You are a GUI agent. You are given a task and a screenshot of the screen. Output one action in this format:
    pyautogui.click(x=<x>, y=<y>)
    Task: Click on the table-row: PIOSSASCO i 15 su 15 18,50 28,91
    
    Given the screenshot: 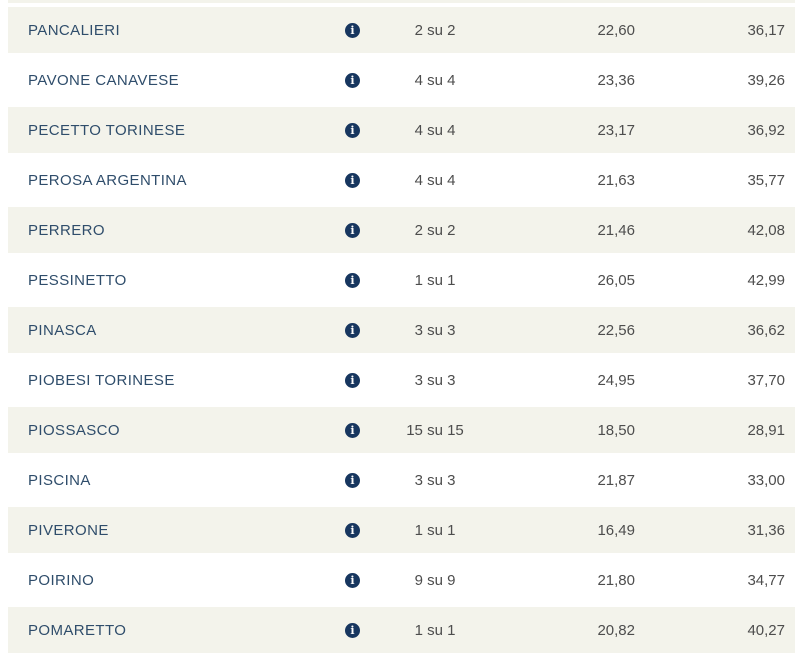 What is the action you would take?
    pyautogui.click(x=401, y=430)
    